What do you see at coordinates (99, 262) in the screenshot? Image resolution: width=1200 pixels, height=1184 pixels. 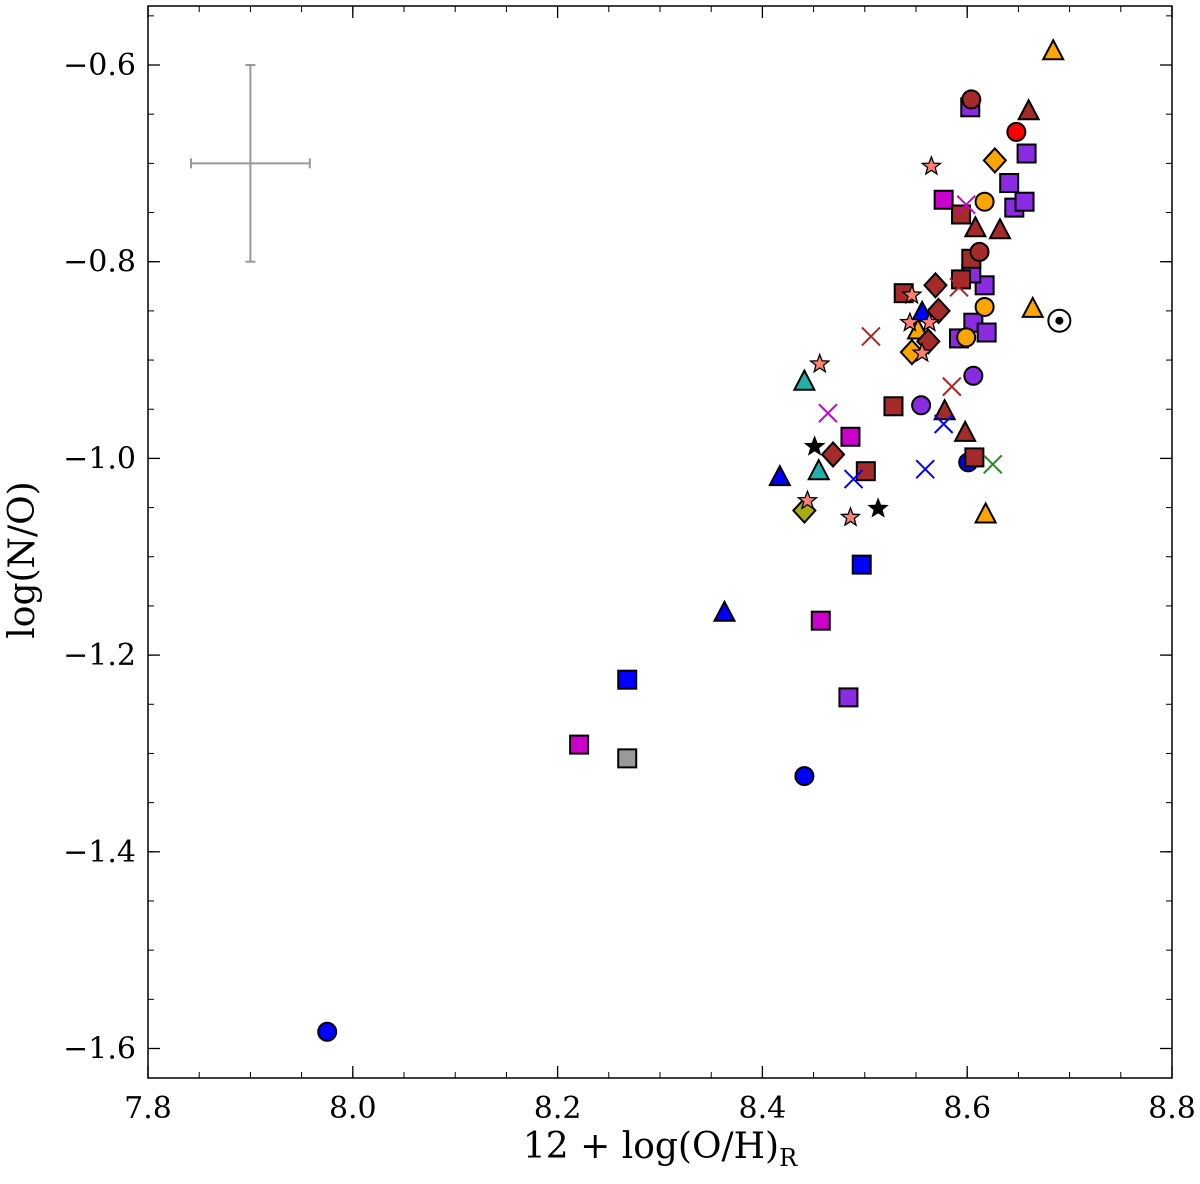 I see `y-tick-label: −0.8` at bounding box center [99, 262].